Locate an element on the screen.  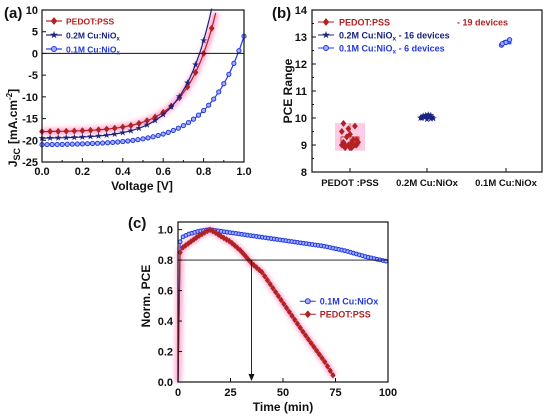
chart-b-legend-note: - 16 devices is located at coordinates (423, 36).